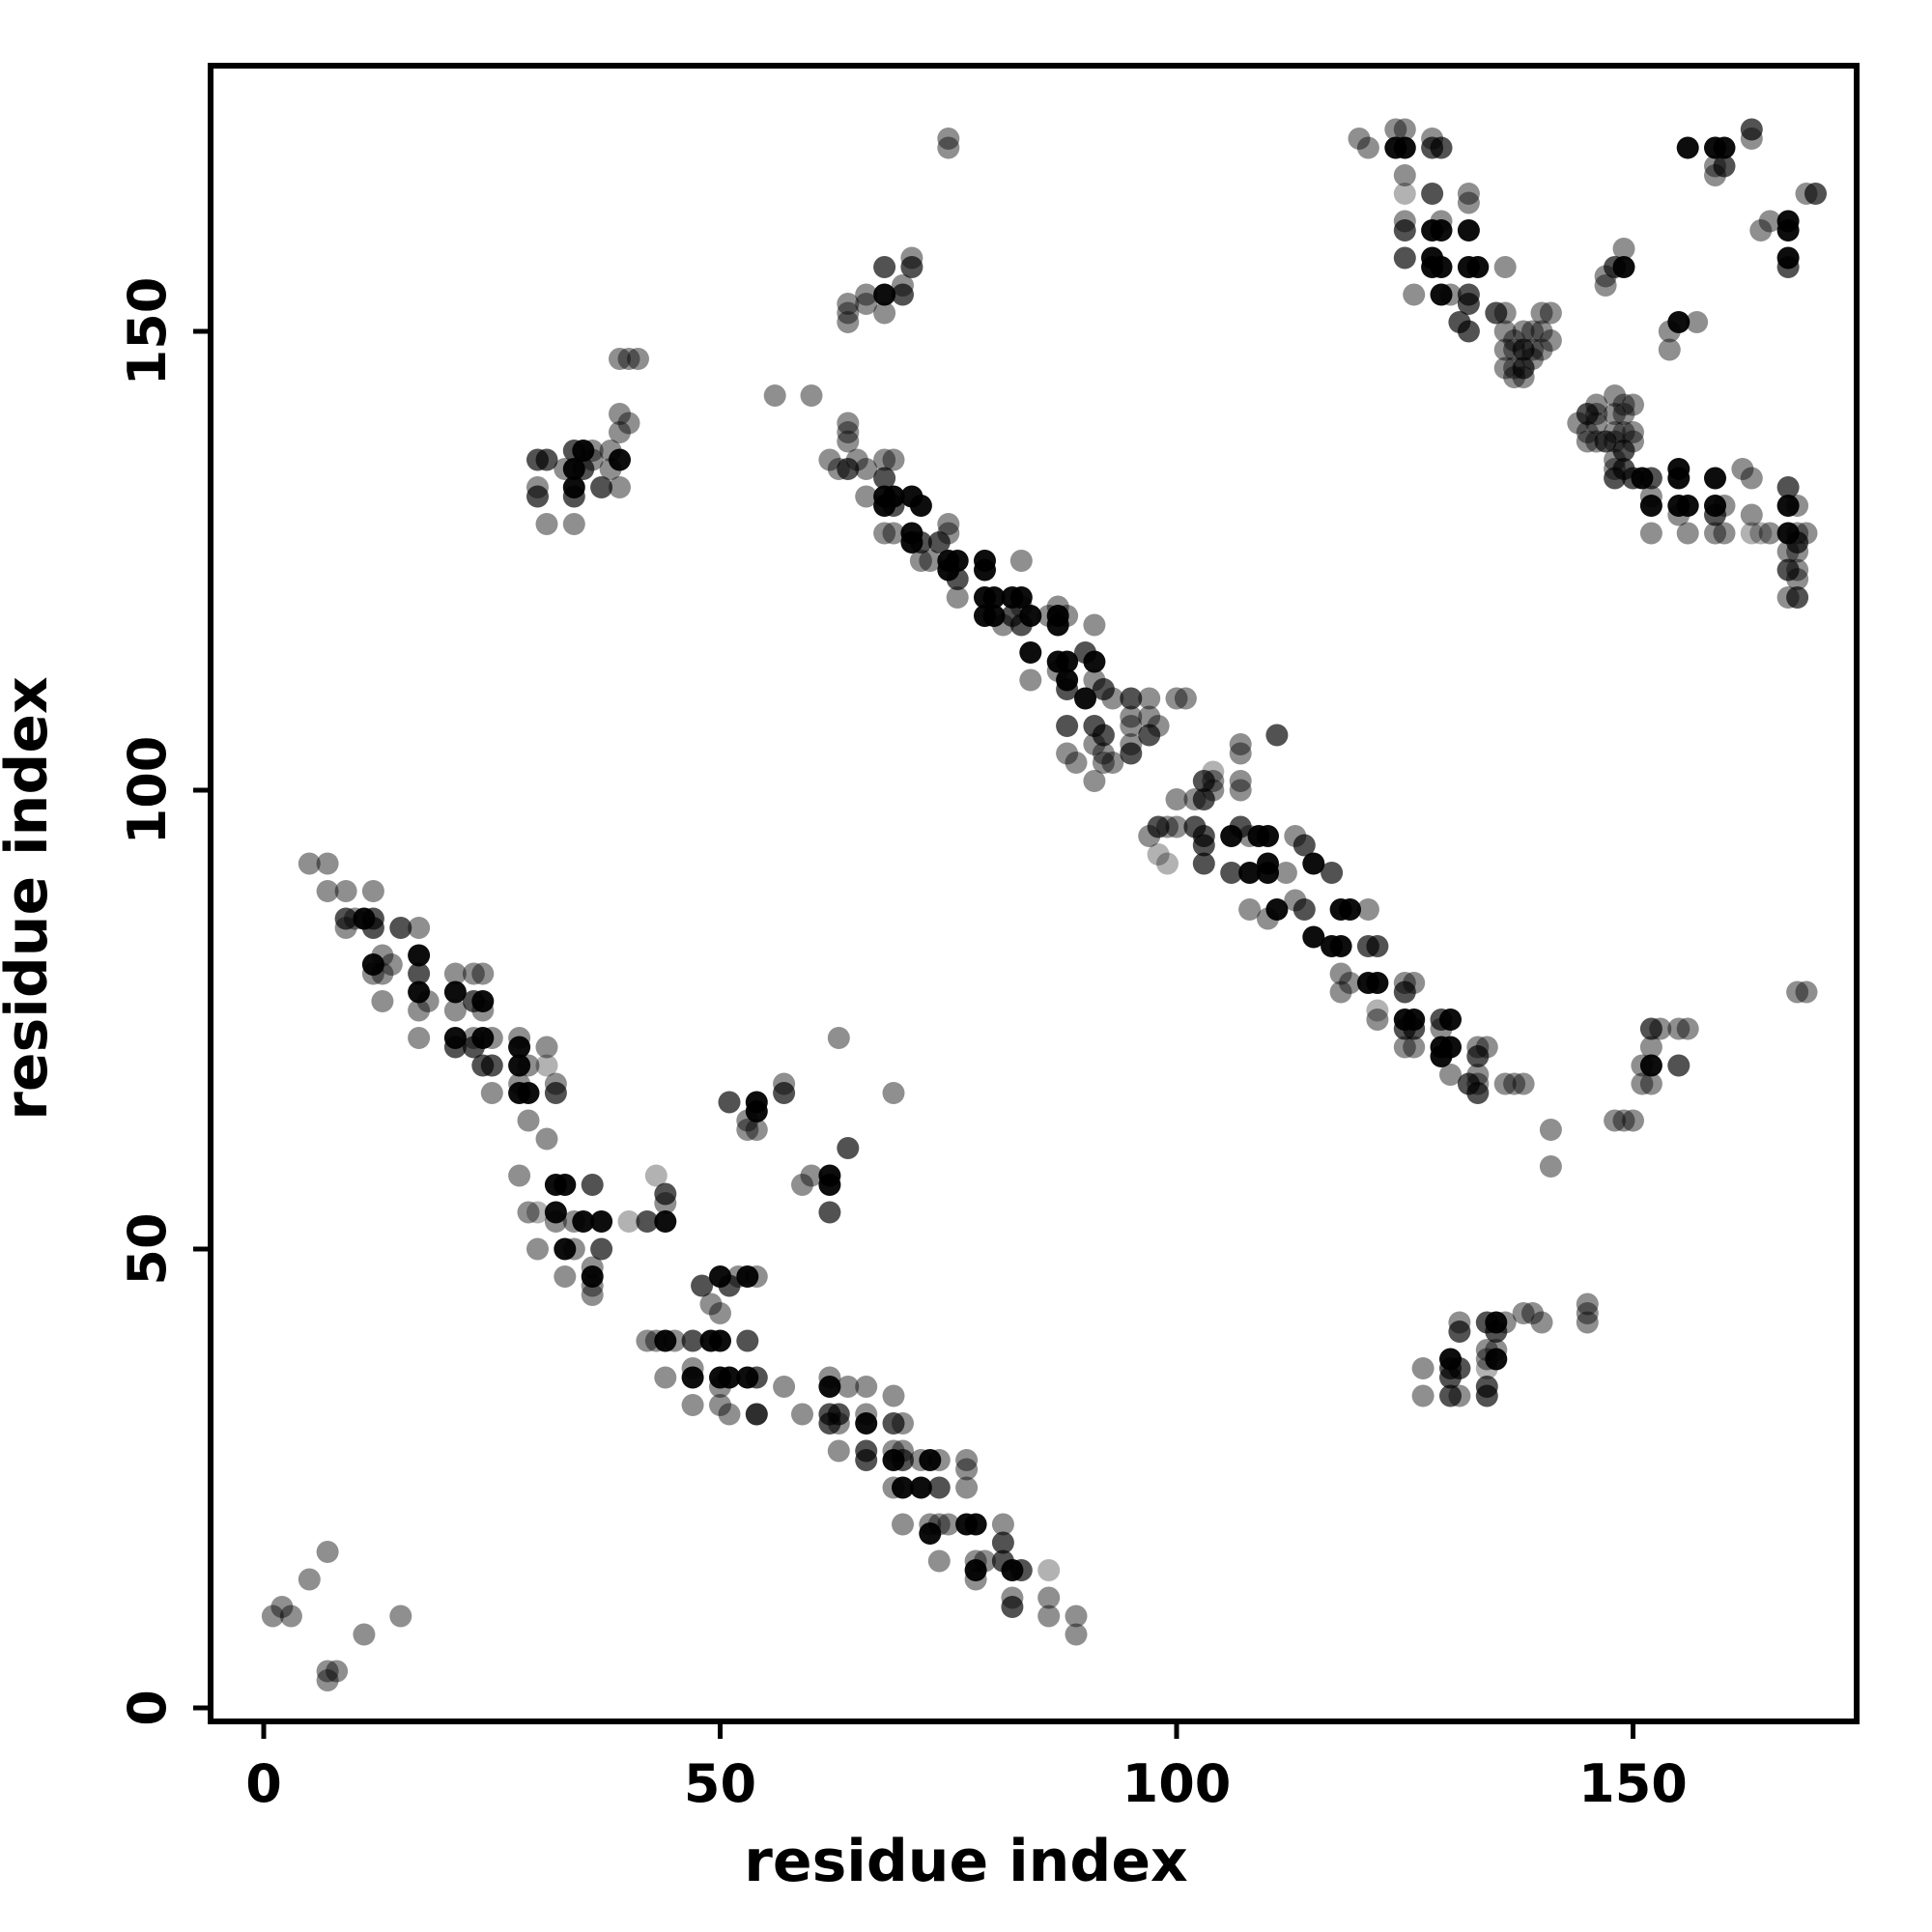 The height and width of the screenshot is (1932, 1932). Describe the element at coordinates (147, 331) in the screenshot. I see `y-tick-label: 150` at that location.